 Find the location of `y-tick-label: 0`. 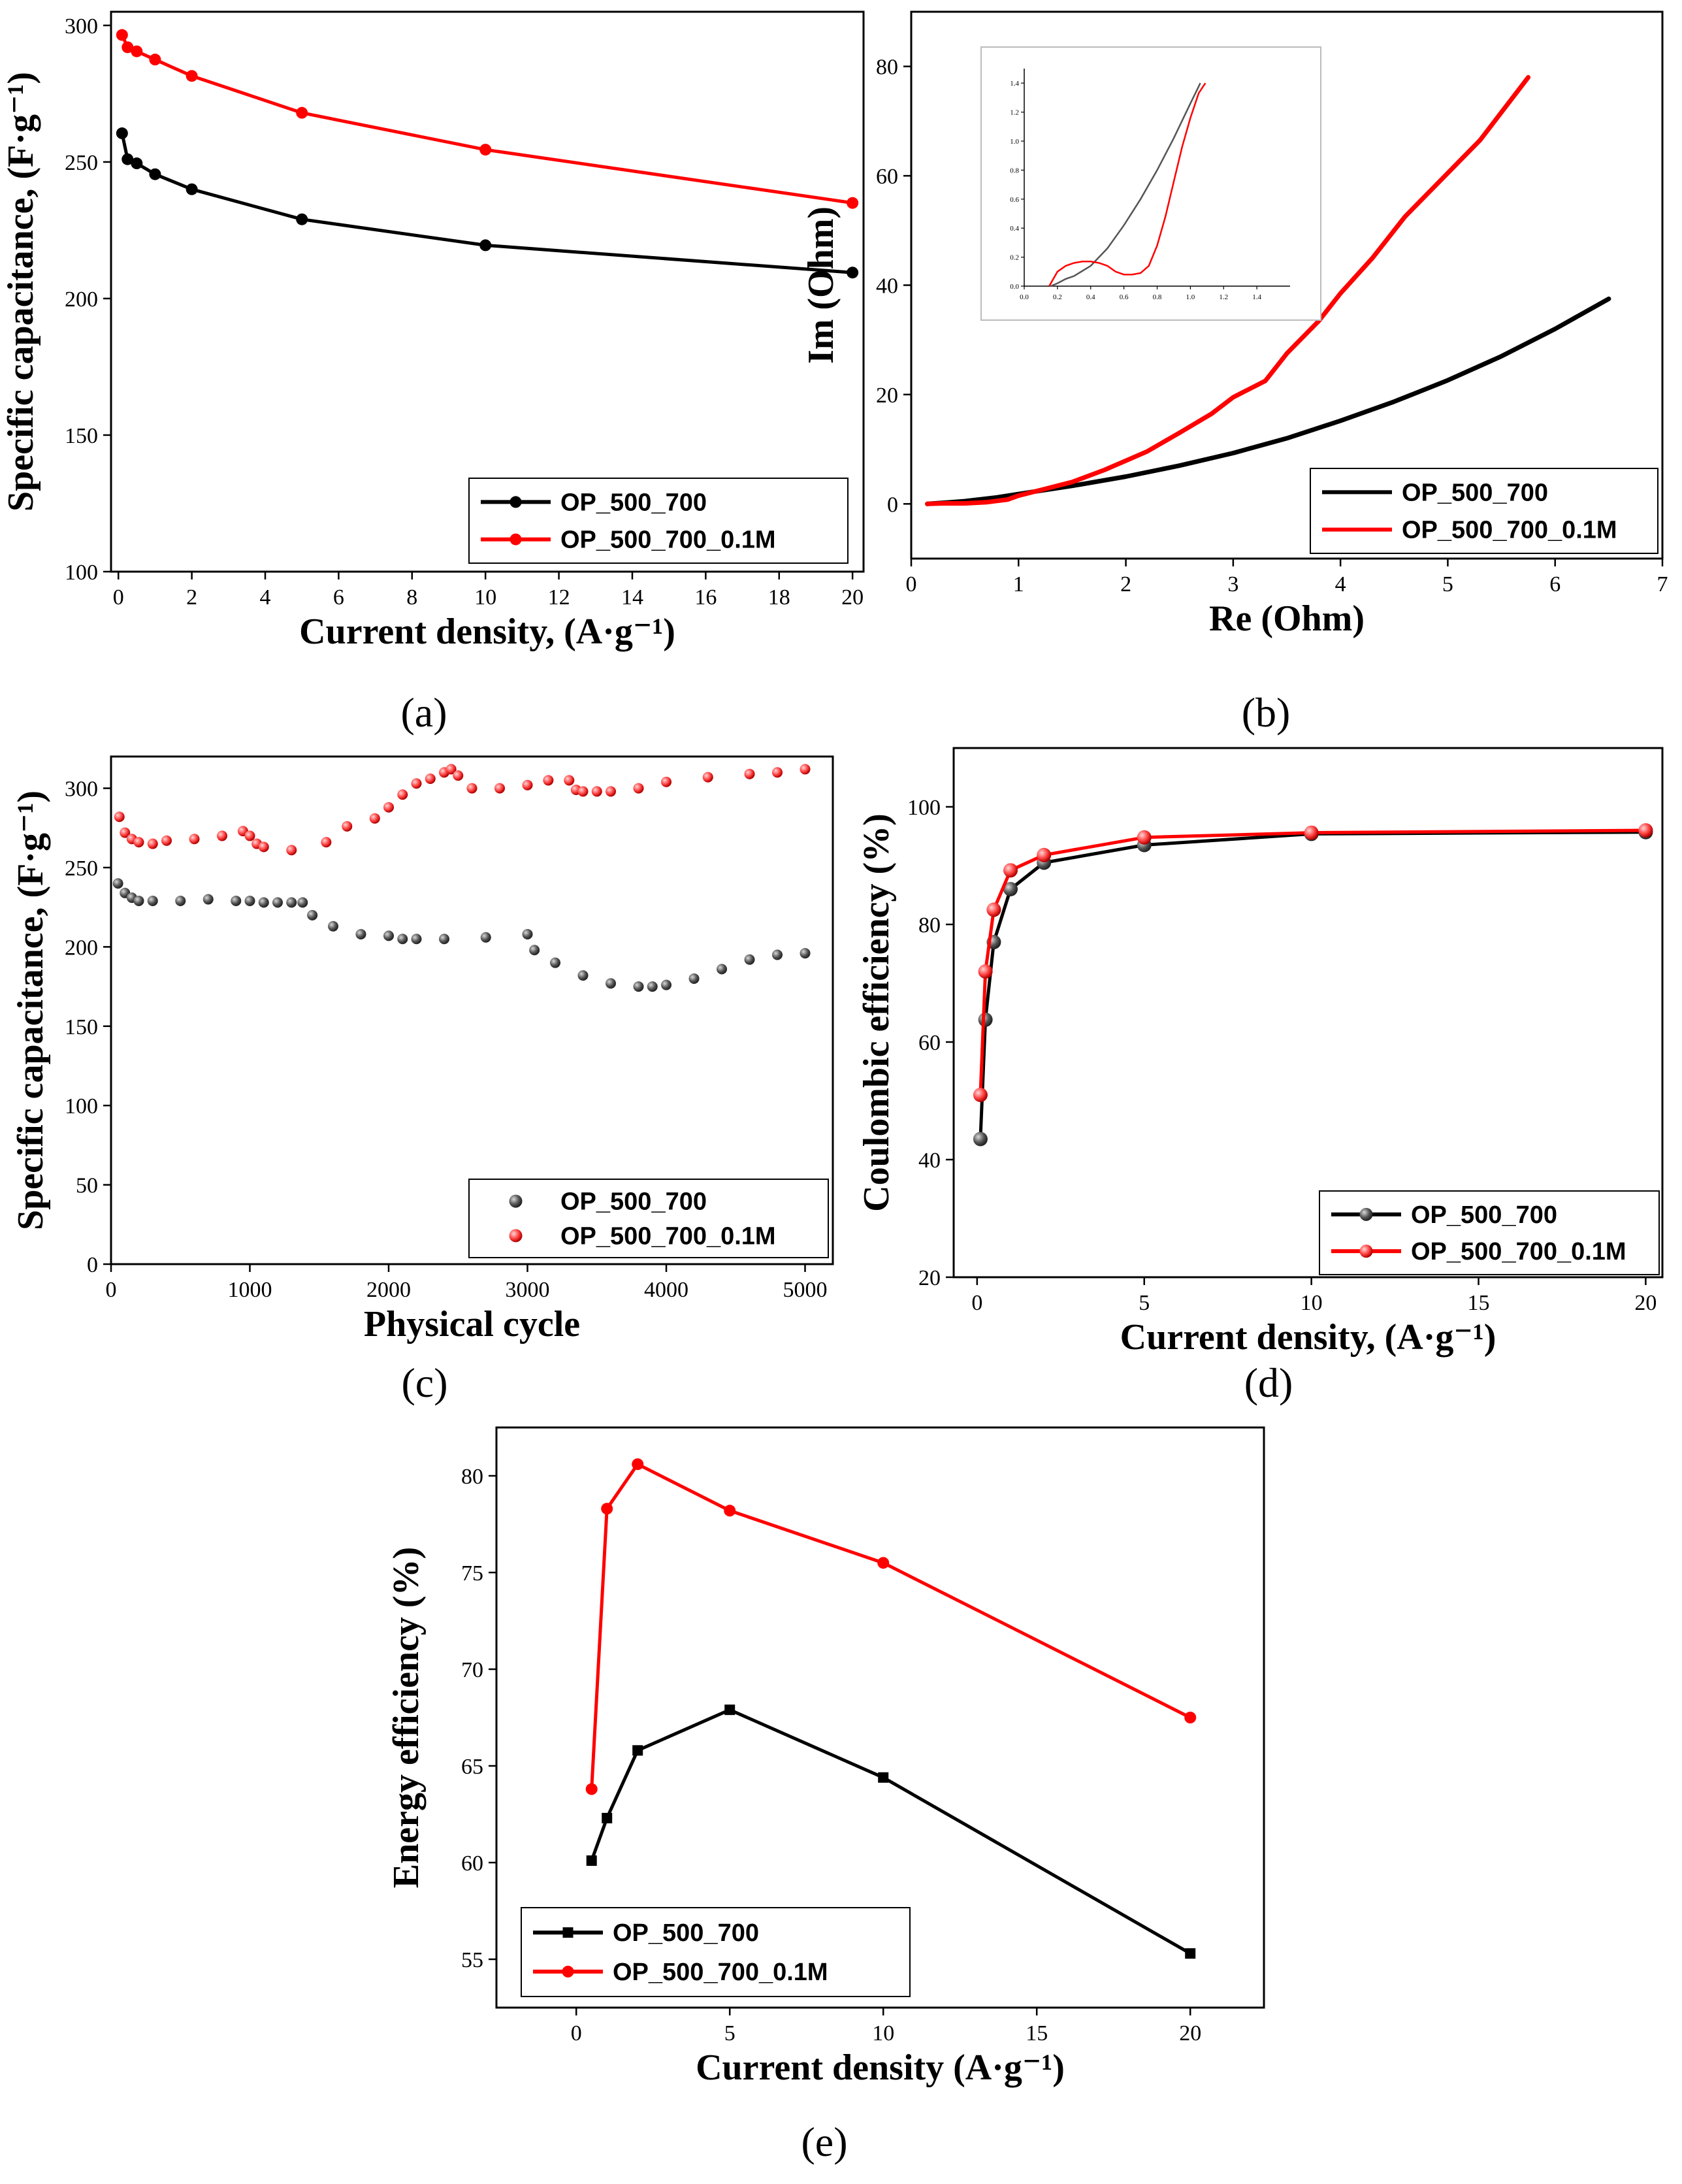

y-tick-label: 0 is located at coordinates (92, 1265).